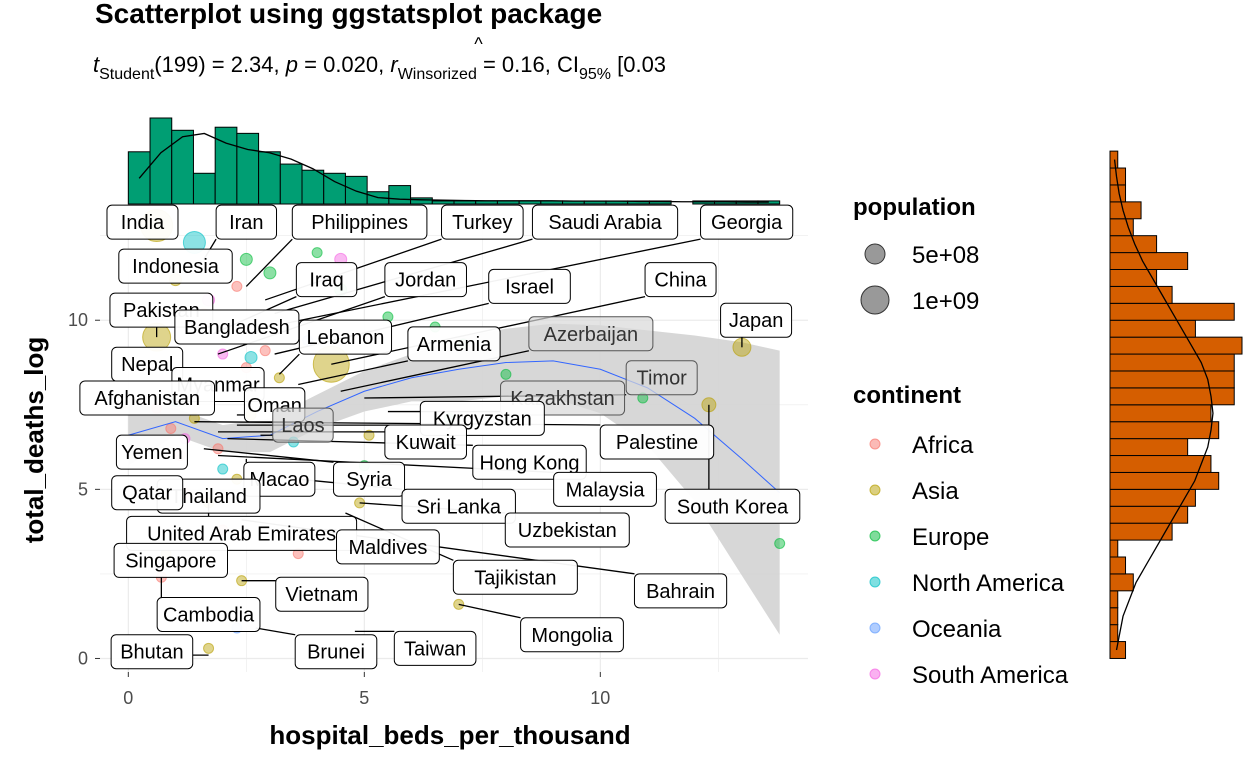 This screenshot has width=1248, height=768. I want to click on legend-continent-label: South America, so click(990, 675).